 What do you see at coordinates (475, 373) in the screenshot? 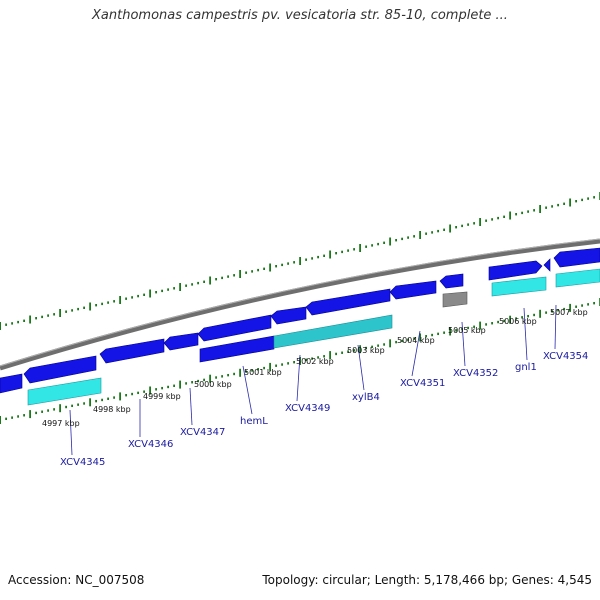
I see `gene-label: XCV4352` at bounding box center [475, 373].